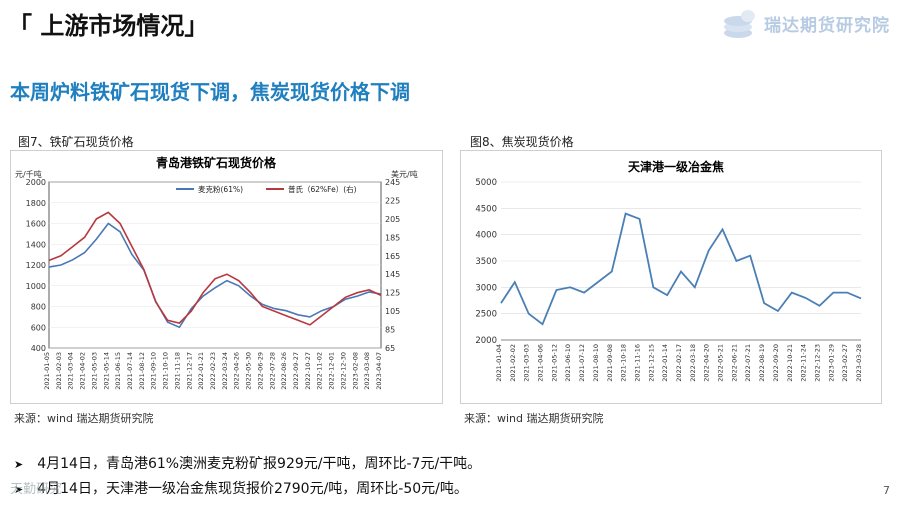 This screenshot has height=509, width=900. What do you see at coordinates (739, 24) in the screenshot?
I see `coin-stack-icon` at bounding box center [739, 24].